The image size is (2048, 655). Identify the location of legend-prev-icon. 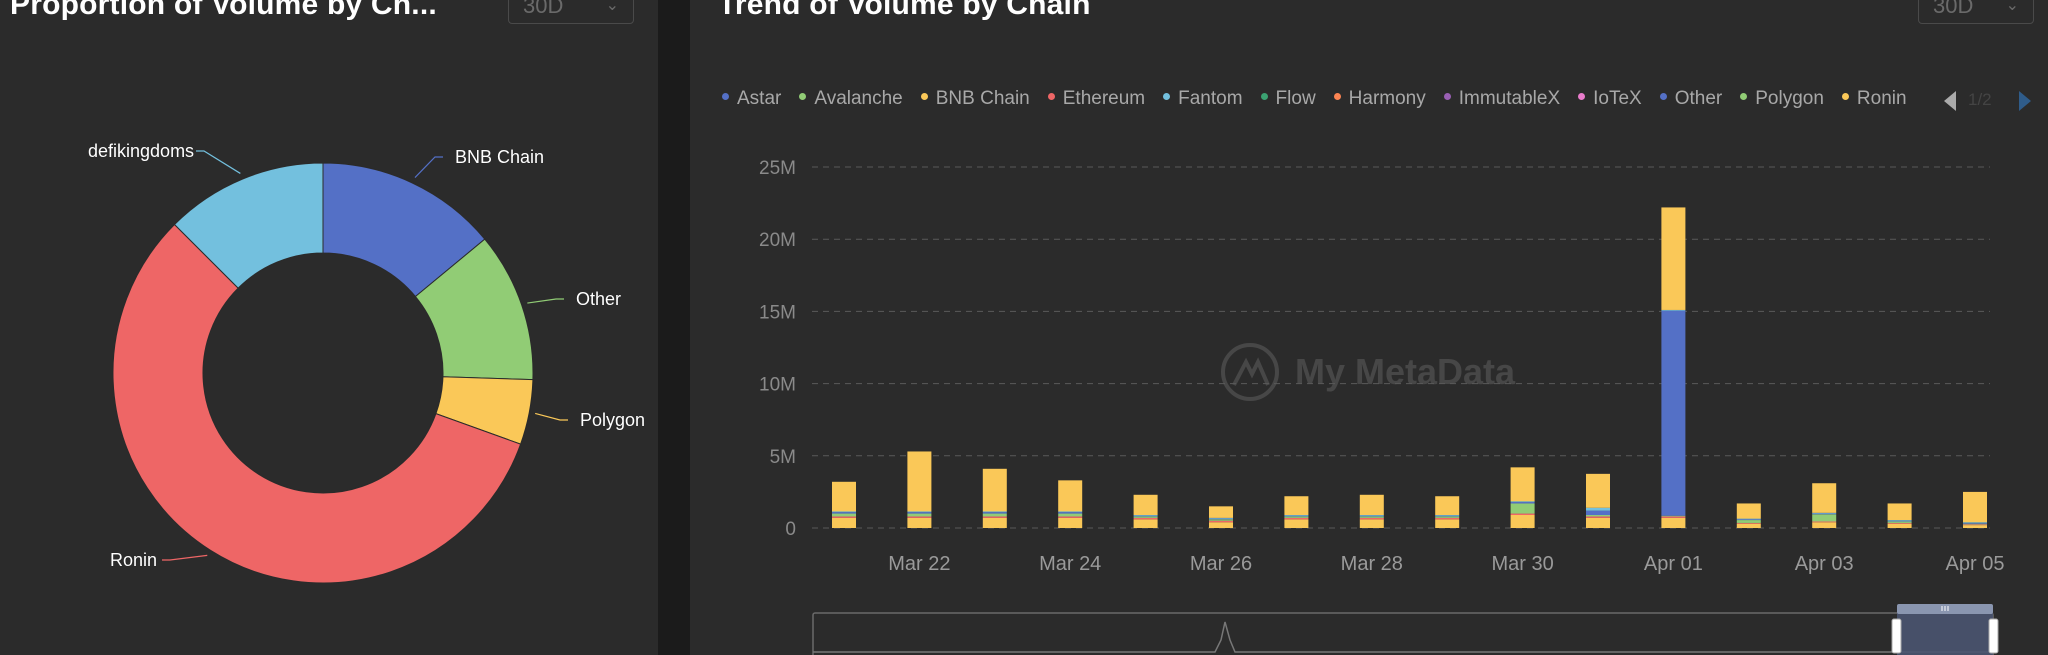
(1950, 101).